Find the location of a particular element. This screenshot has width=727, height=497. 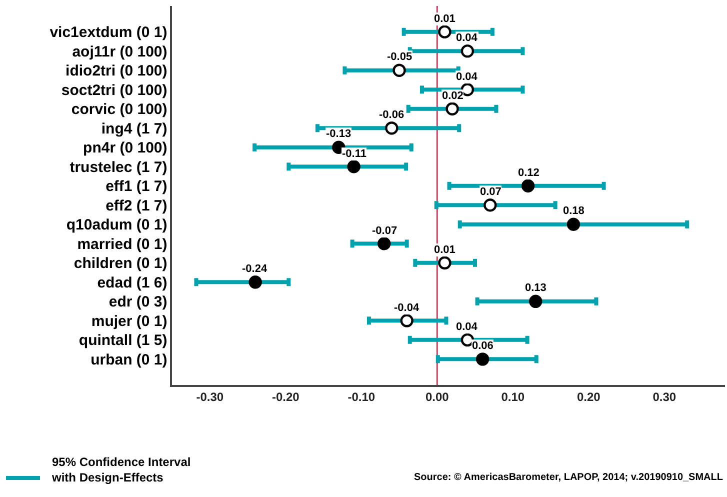

x-tick-label: -0.30 is located at coordinates (210, 397).